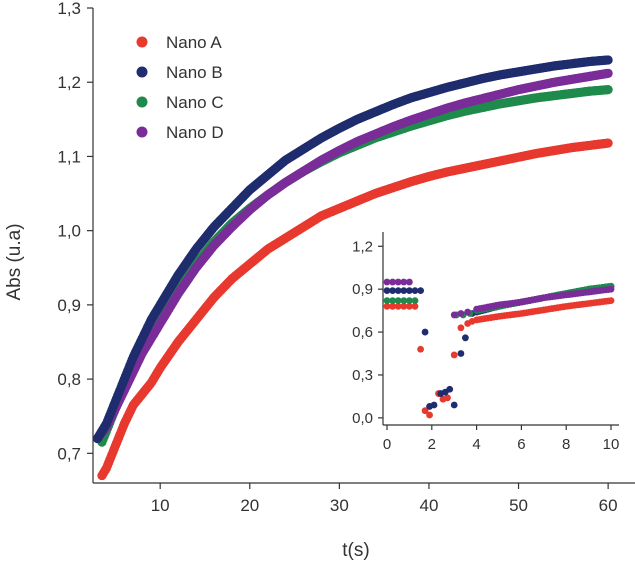 Image resolution: width=635 pixels, height=561 pixels. What do you see at coordinates (69, 231) in the screenshot?
I see `main-y-tick-label: 1,0` at bounding box center [69, 231].